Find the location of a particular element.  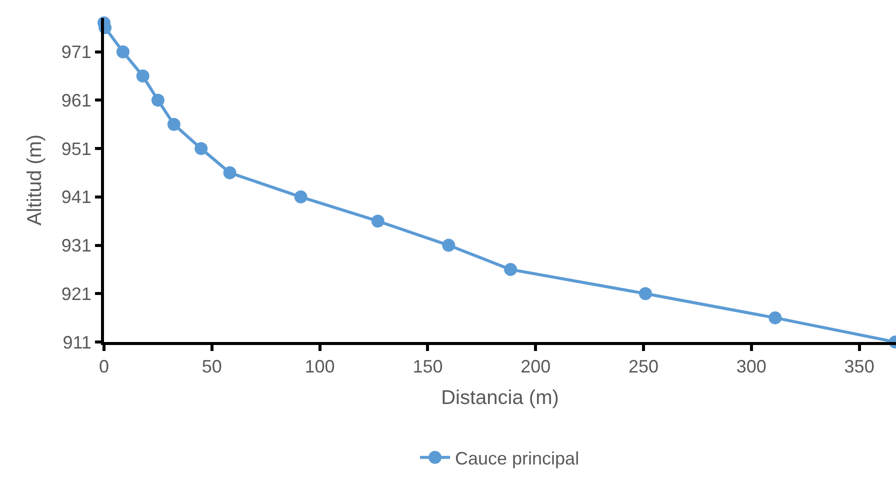

x-tick-label: 0 is located at coordinates (104, 366).